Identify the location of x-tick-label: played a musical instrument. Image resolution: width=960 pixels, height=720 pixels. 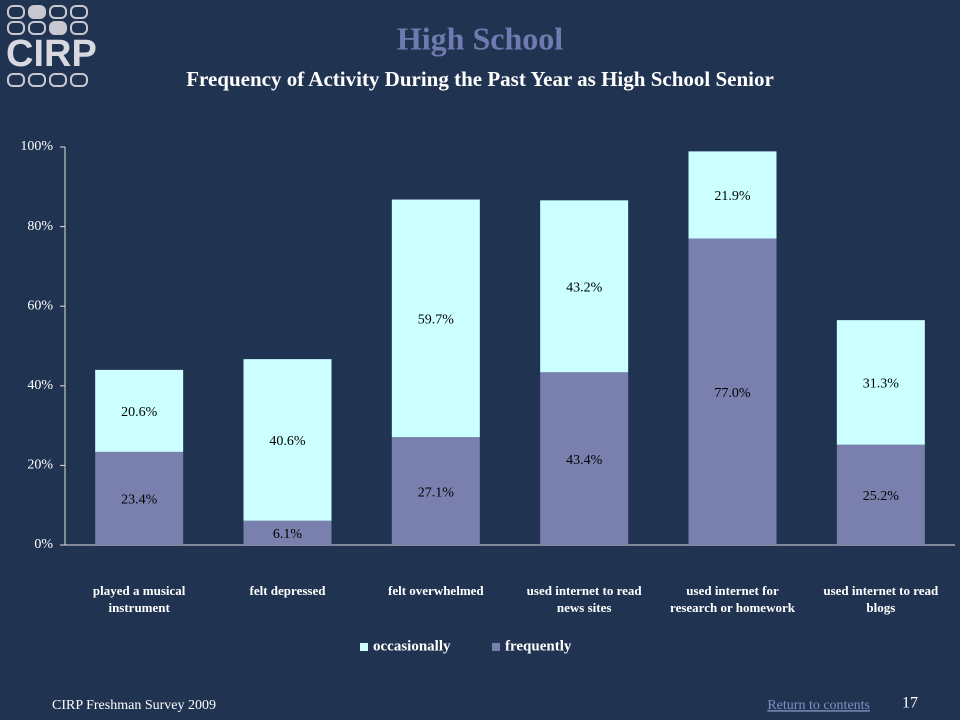
(139, 599).